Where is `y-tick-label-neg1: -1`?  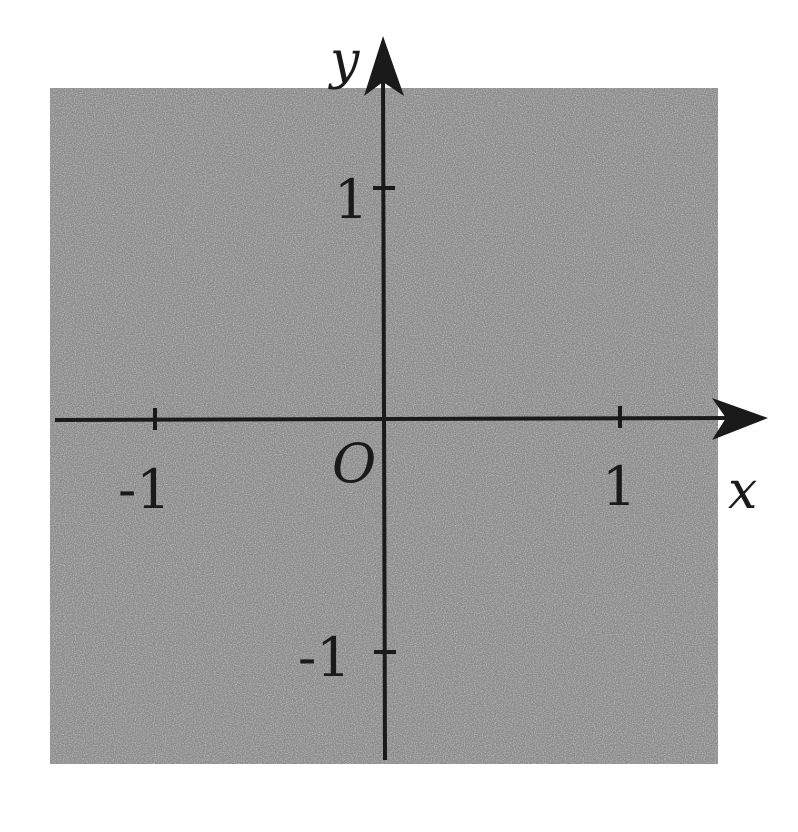
y-tick-label-neg1: -1 is located at coordinates (324, 657).